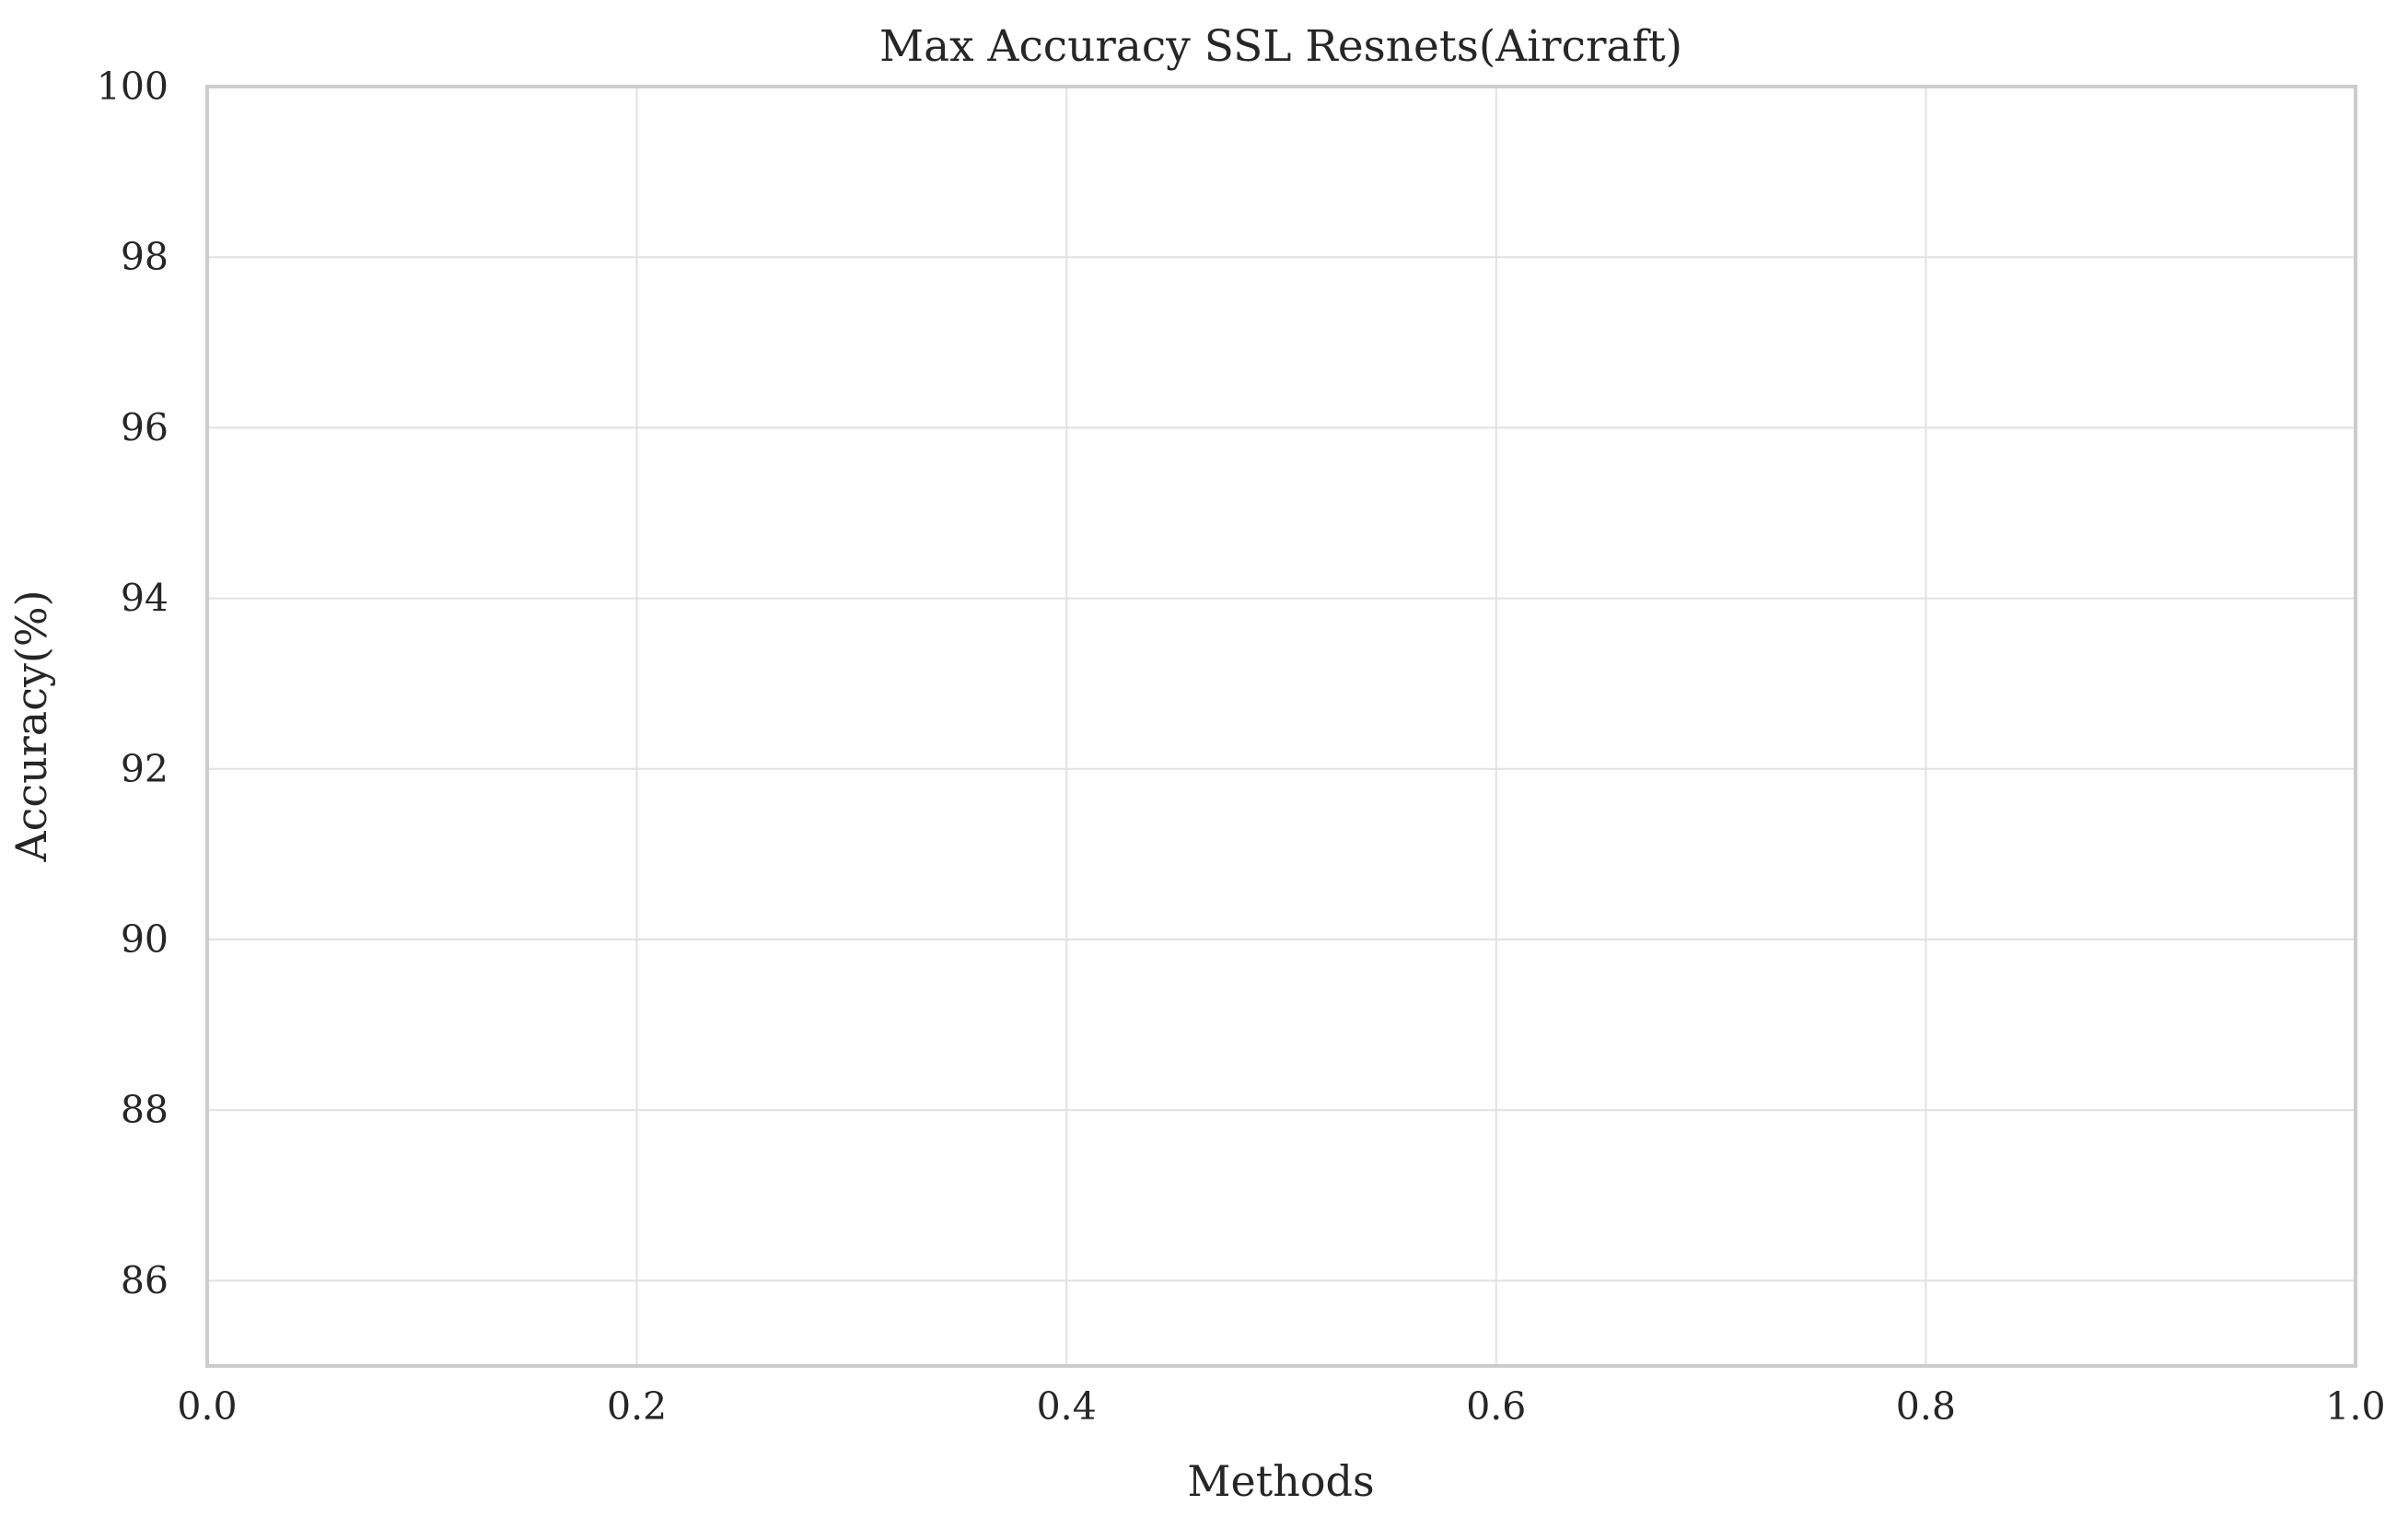 The image size is (2408, 1529). What do you see at coordinates (145, 939) in the screenshot?
I see `y-tick-label: 90` at bounding box center [145, 939].